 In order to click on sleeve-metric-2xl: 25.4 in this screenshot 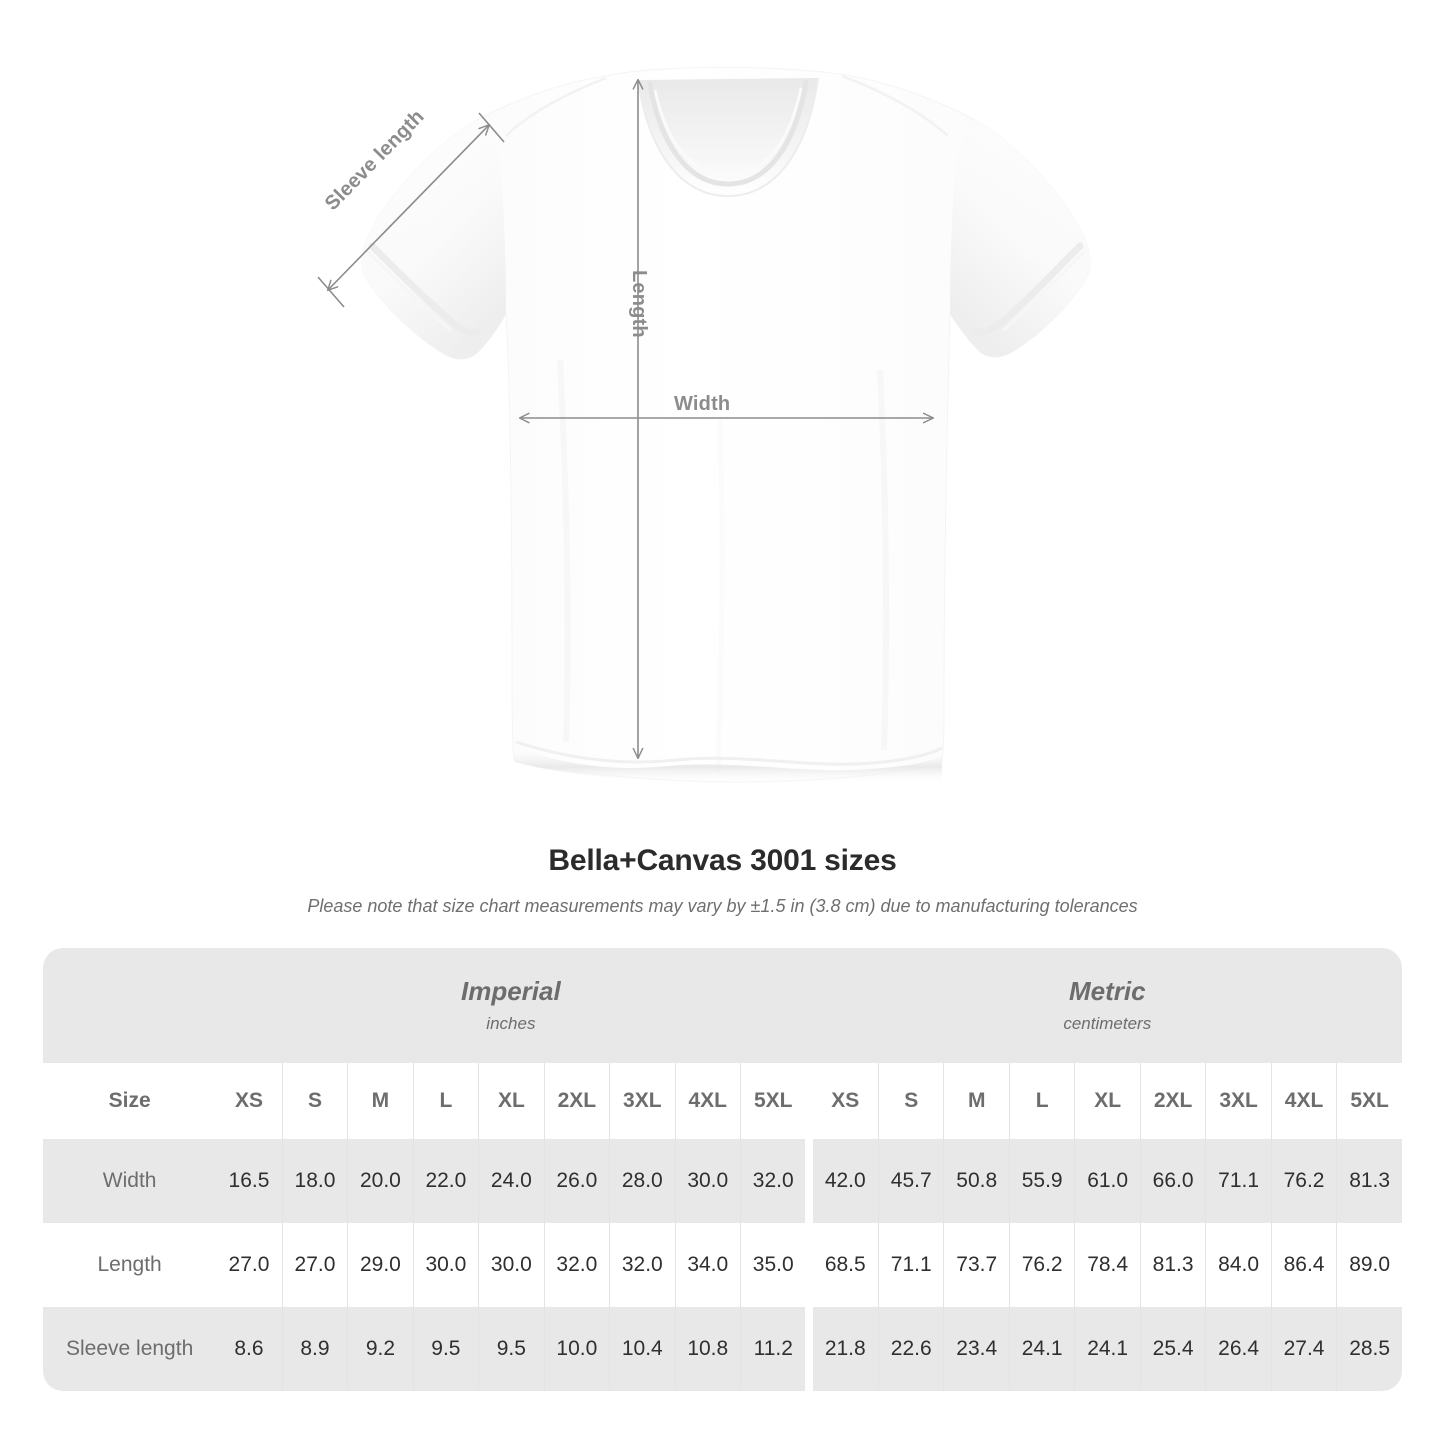, I will do `click(1172, 1349)`.